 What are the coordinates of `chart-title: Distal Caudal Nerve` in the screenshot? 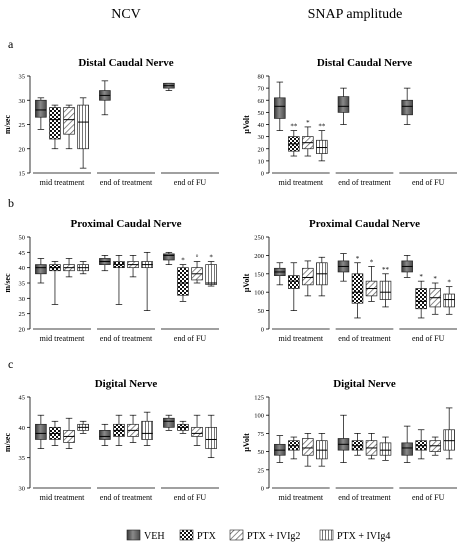 It's located at (125, 63).